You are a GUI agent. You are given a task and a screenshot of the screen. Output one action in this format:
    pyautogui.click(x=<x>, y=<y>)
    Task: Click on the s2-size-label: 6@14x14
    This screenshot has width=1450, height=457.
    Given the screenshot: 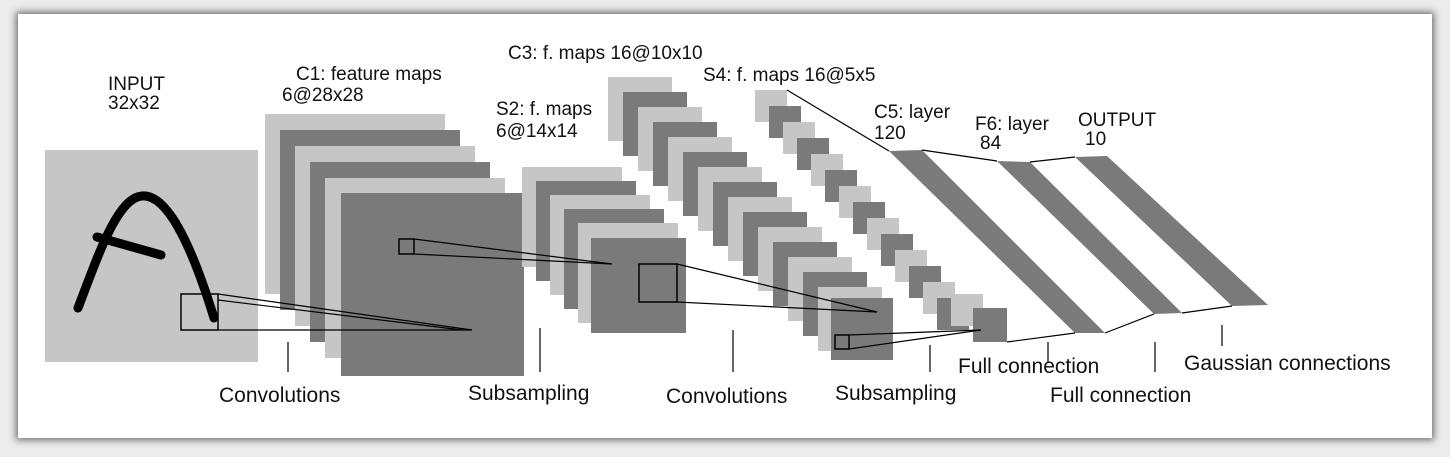 What is the action you would take?
    pyautogui.click(x=537, y=131)
    